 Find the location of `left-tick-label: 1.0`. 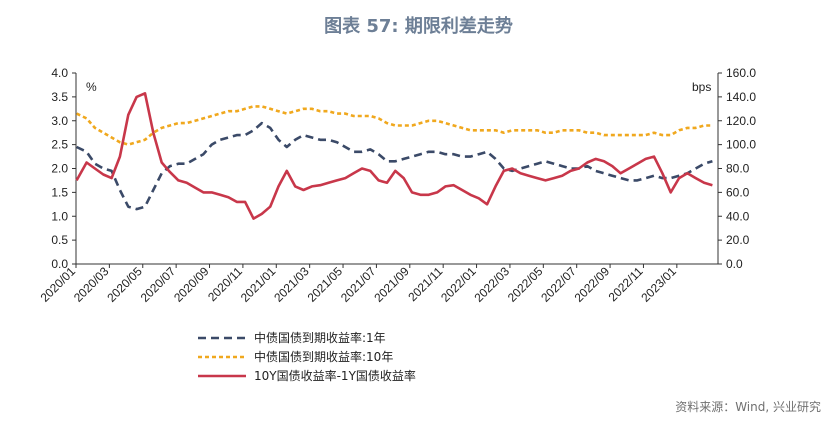

left-tick-label: 1.0 is located at coordinates (59, 216).